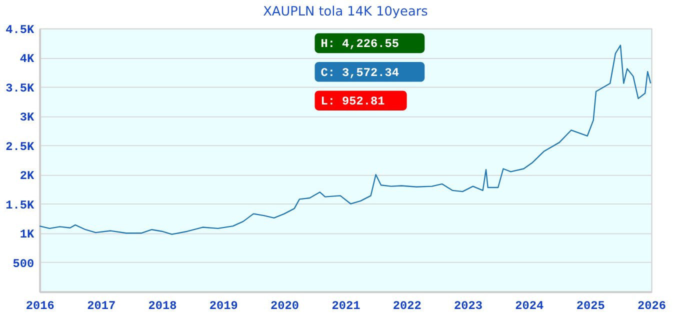 This screenshot has height=320, width=680. I want to click on y-tick-label: 3K, so click(28, 117).